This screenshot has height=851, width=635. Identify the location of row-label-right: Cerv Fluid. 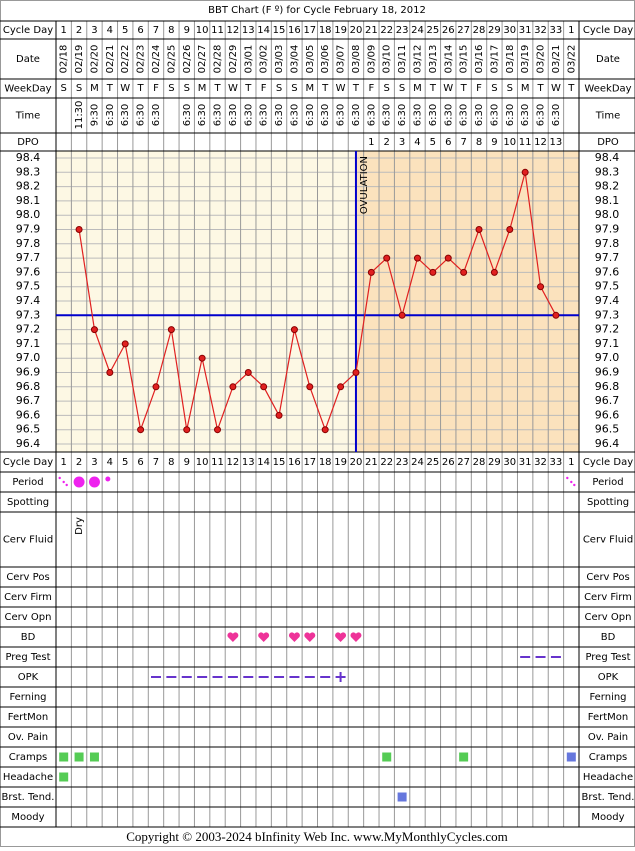
(608, 540).